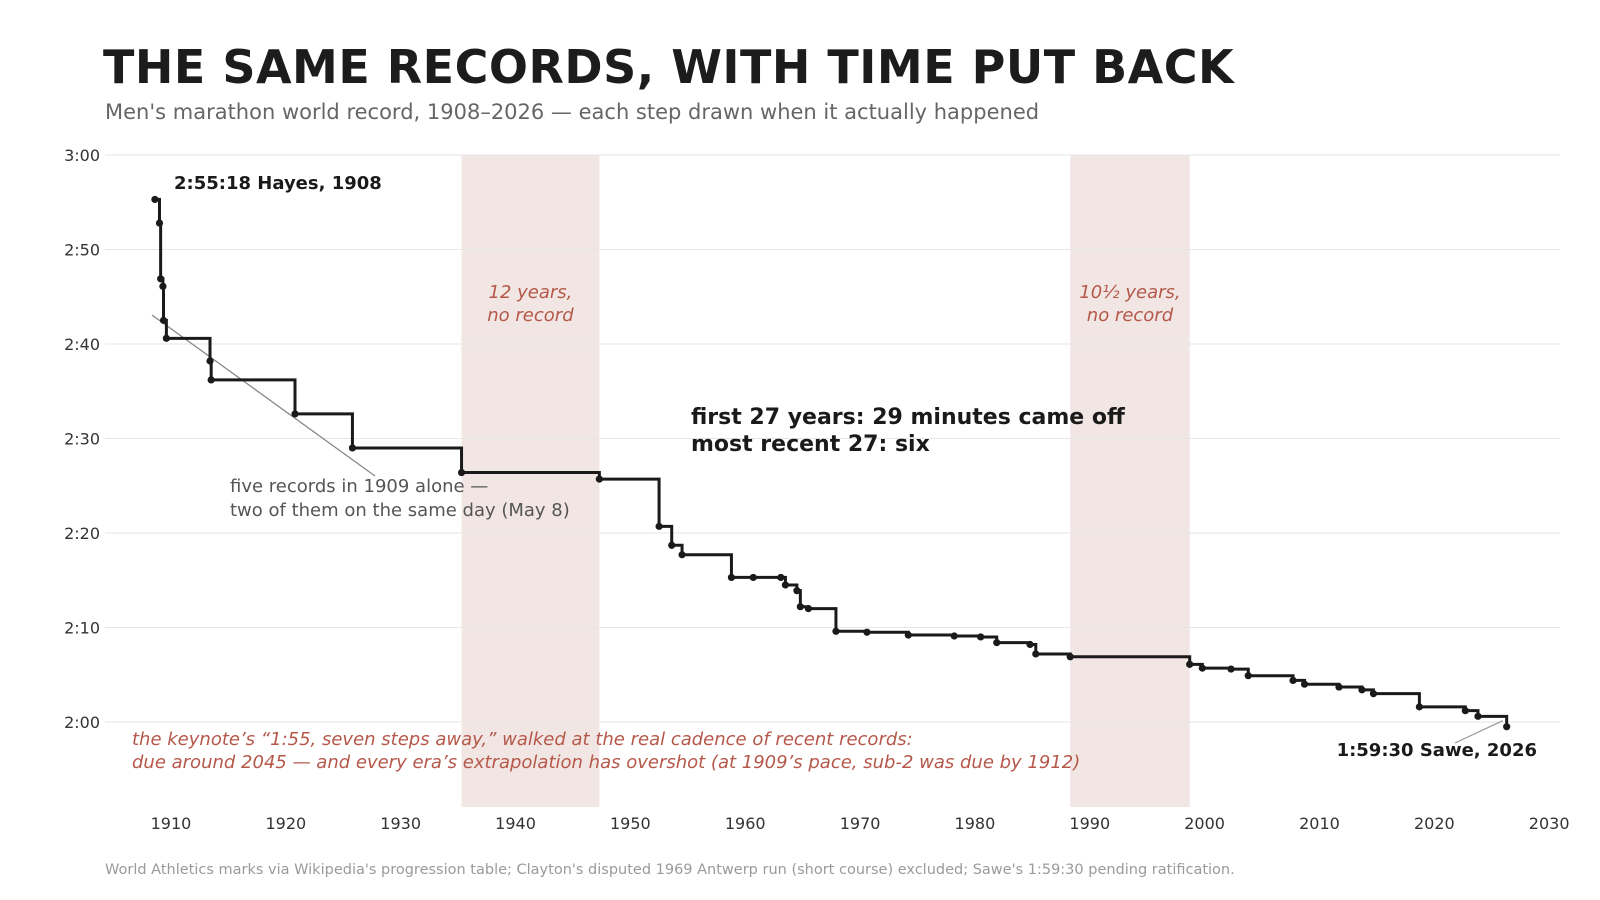  I want to click on y-tick-label: 2:00, so click(82, 722).